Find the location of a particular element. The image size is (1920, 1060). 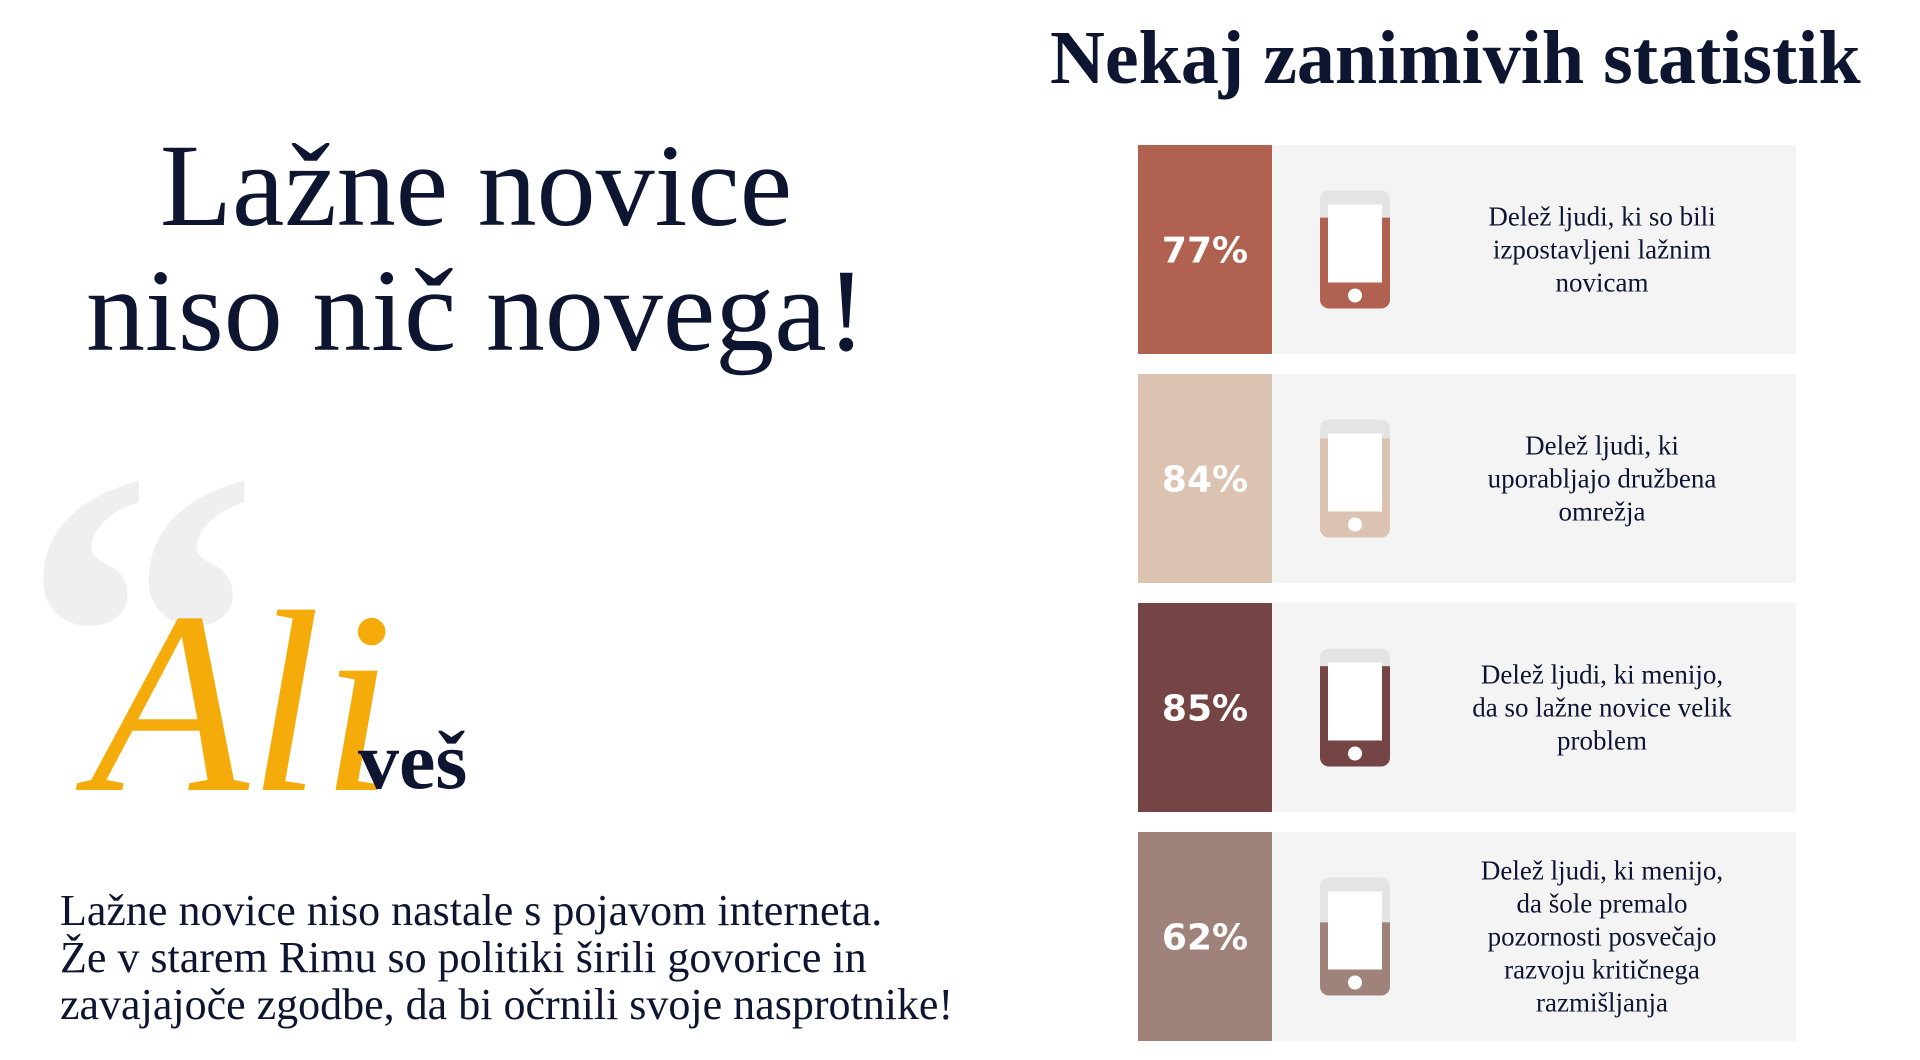

stat-value: 77% is located at coordinates (1205, 251).